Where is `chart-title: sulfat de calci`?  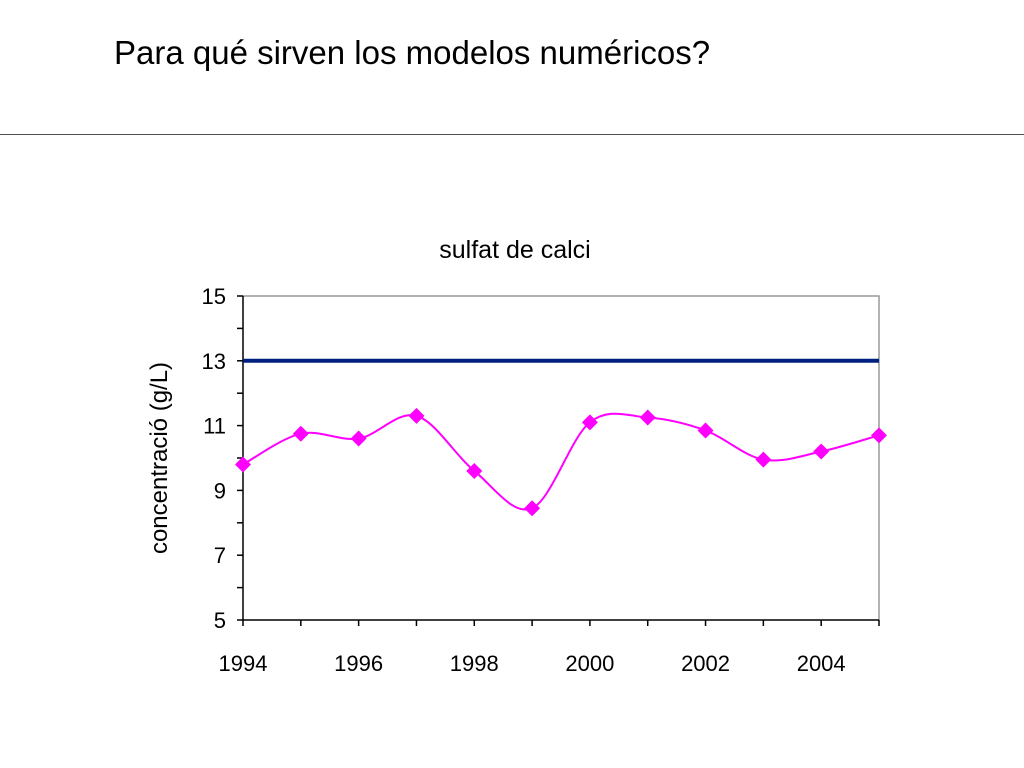
chart-title: sulfat de calci is located at coordinates (514, 250).